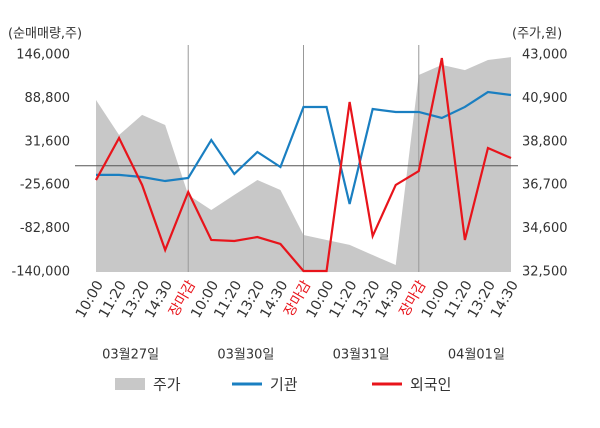 The height and width of the screenshot is (428, 600). Describe the element at coordinates (245, 355) in the screenshot. I see `date-label: 03월30일` at that location.